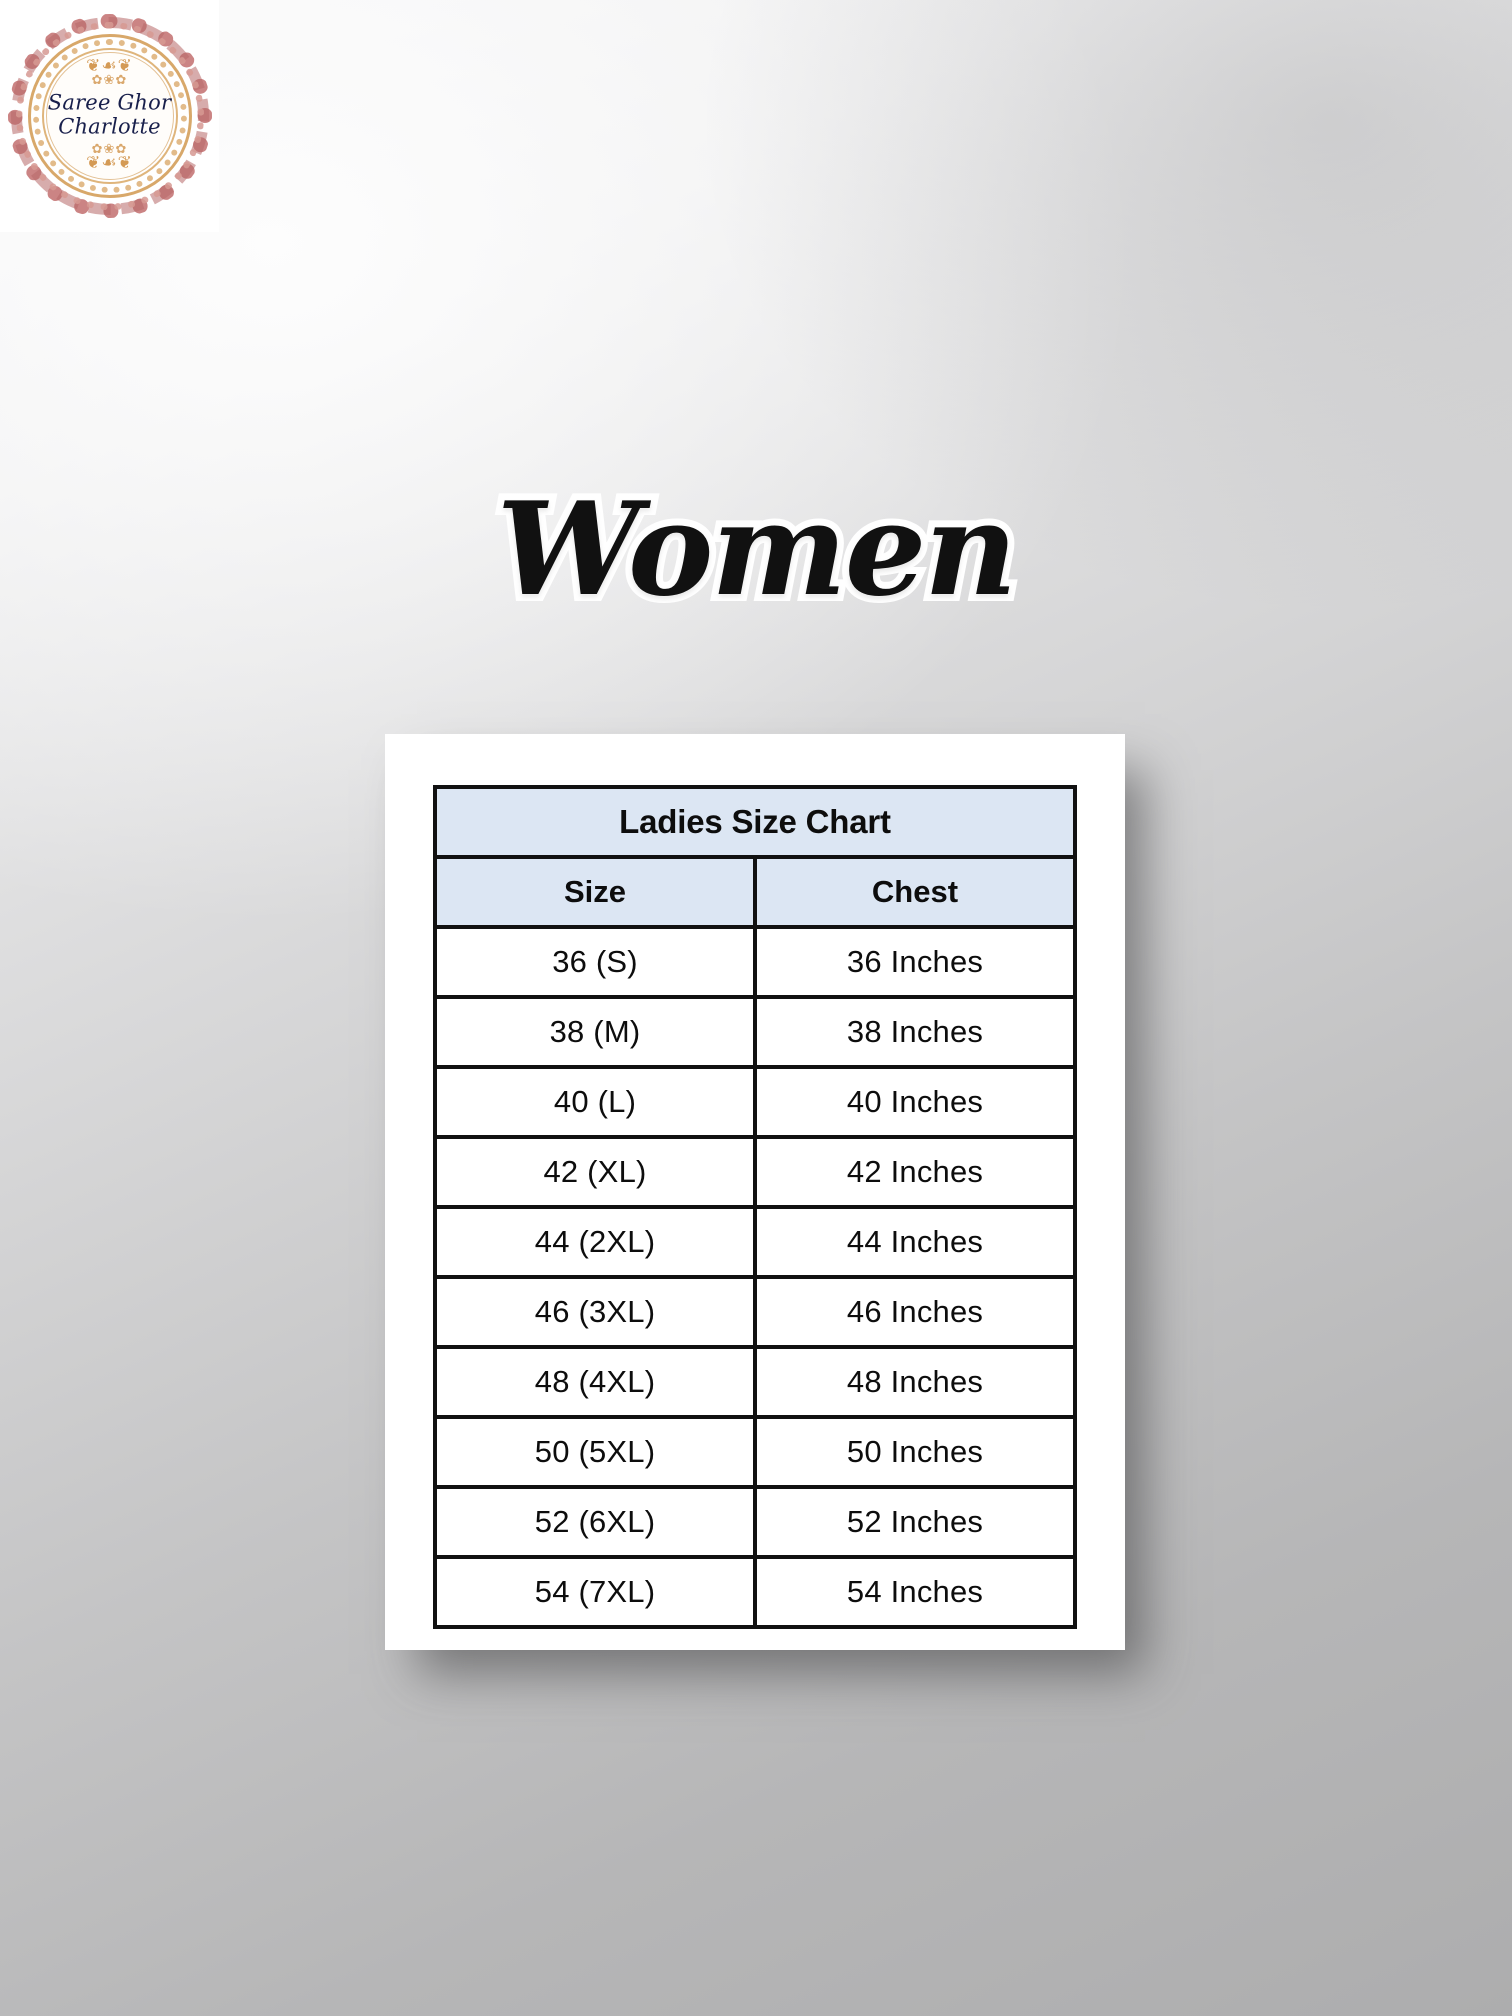 Image resolution: width=1512 pixels, height=2016 pixels. I want to click on brand-logo-block: ❦☙❦ ✿❀✿ ❦☙❦ ✿❀✿ Saree Ghor Charlotte, so click(109, 116).